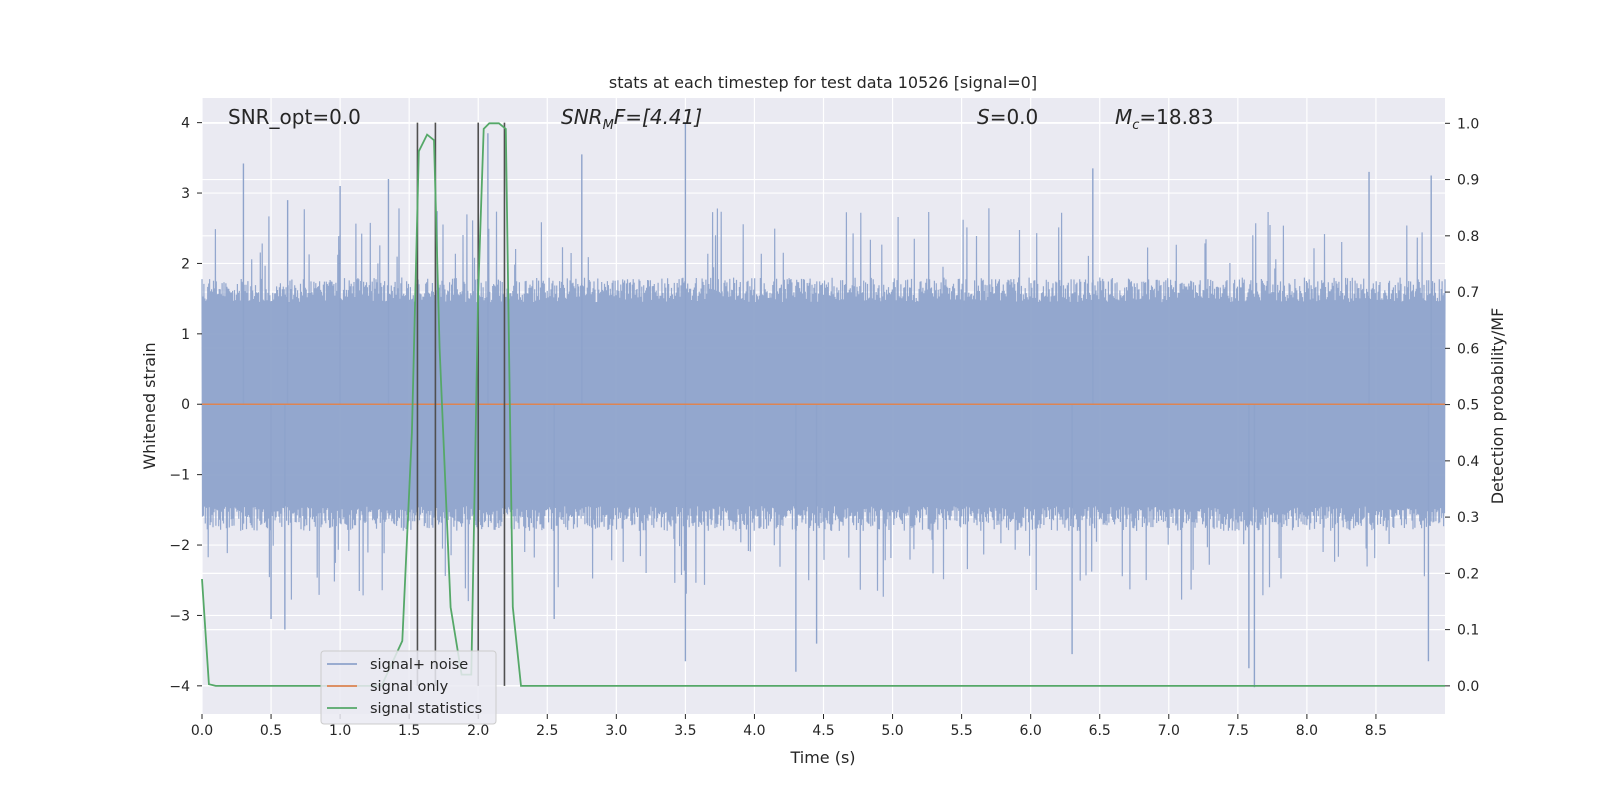 This screenshot has height=800, width=1600. I want to click on x-tick-label: 4.0, so click(754, 731).